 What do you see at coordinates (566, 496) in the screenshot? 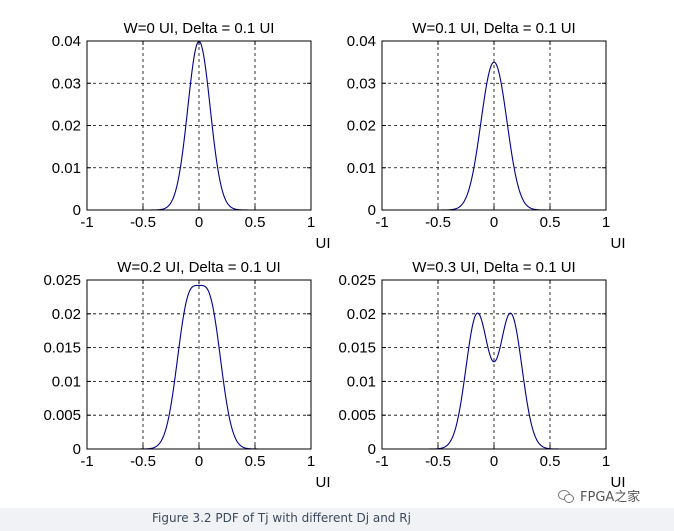
I see `wechat-icon` at bounding box center [566, 496].